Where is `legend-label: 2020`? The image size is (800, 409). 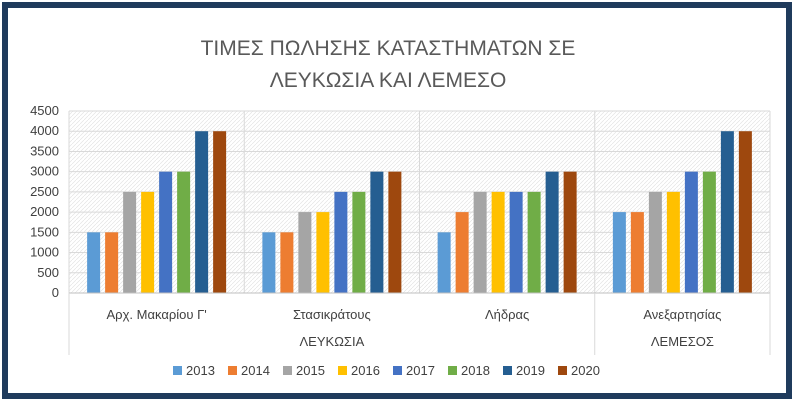
legend-label: 2020 is located at coordinates (585, 370).